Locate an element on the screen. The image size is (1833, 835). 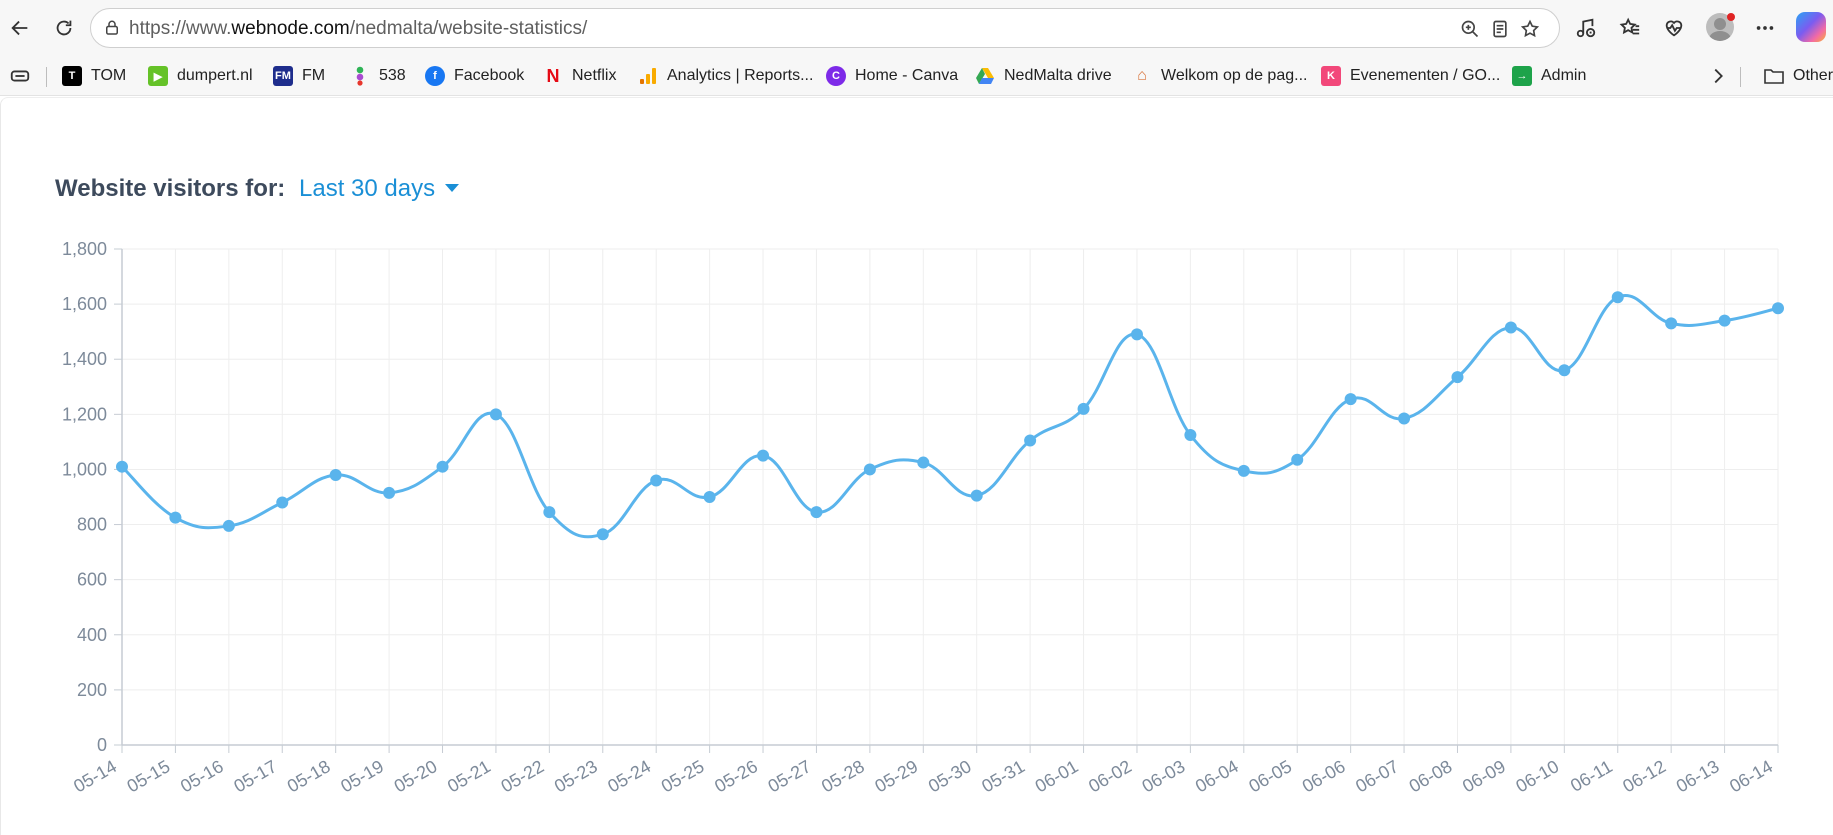
x-tick-label: 05-23 is located at coordinates (576, 776).